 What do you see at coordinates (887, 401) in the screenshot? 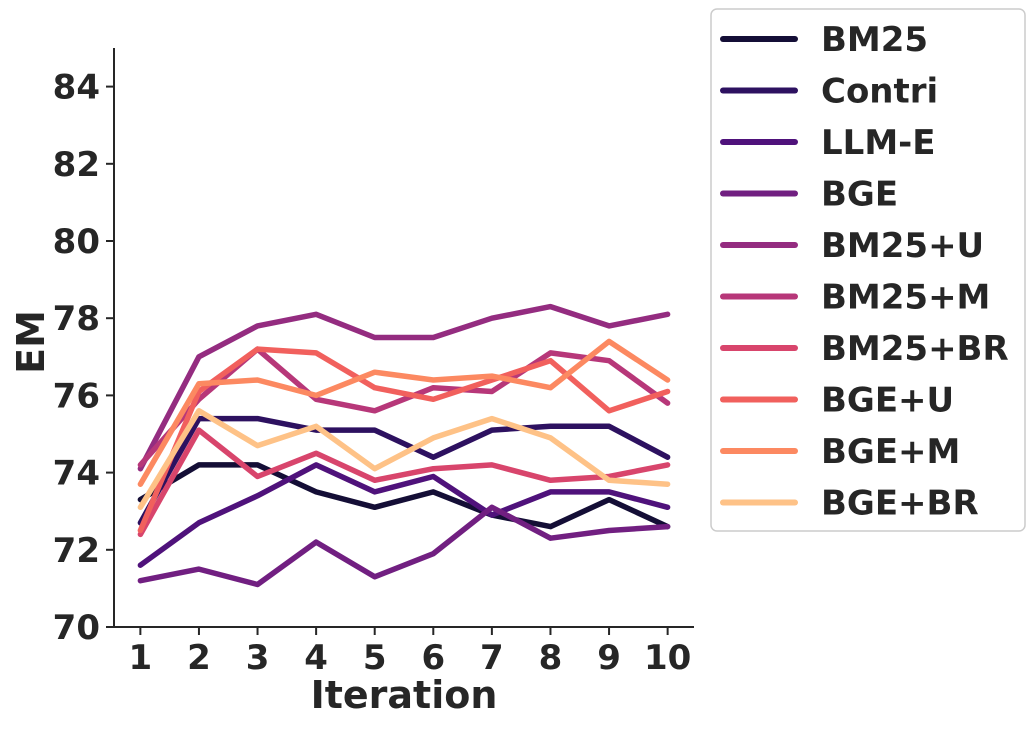
I see `legend-label-bge-plus-u: BGE+U` at bounding box center [887, 401].